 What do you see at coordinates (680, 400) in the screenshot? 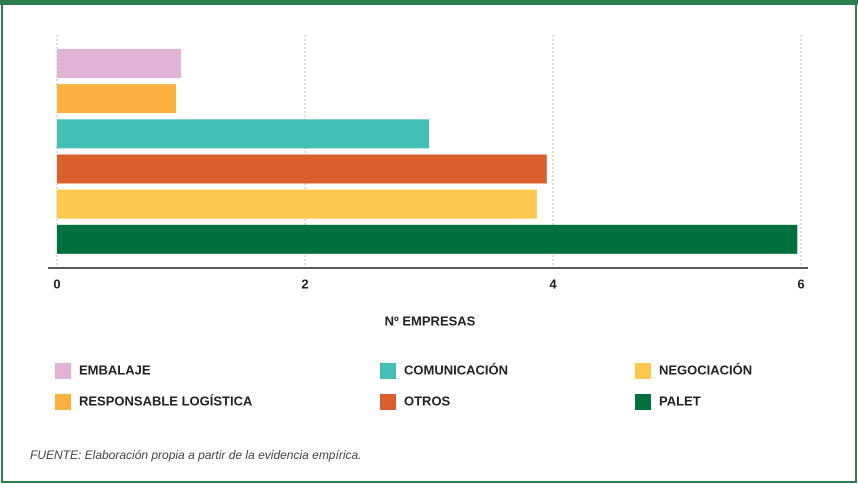
I see `legend-label: PALET` at bounding box center [680, 400].